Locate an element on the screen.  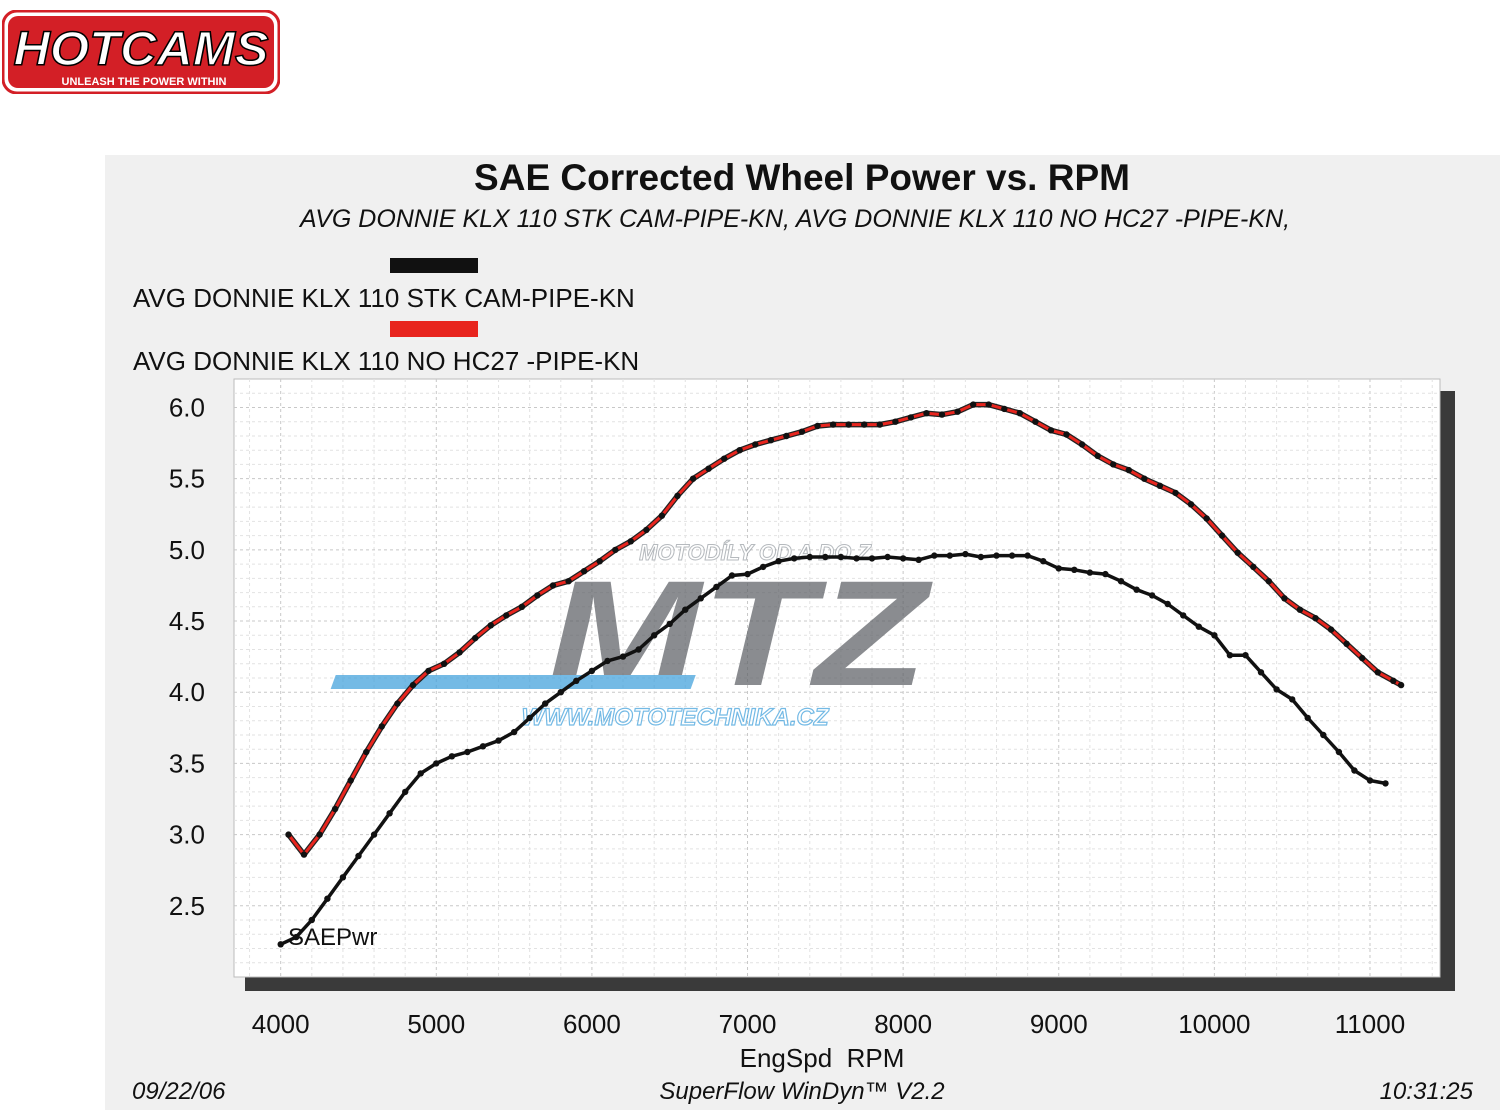
x-tick-label: 10000 is located at coordinates (1214, 1024).